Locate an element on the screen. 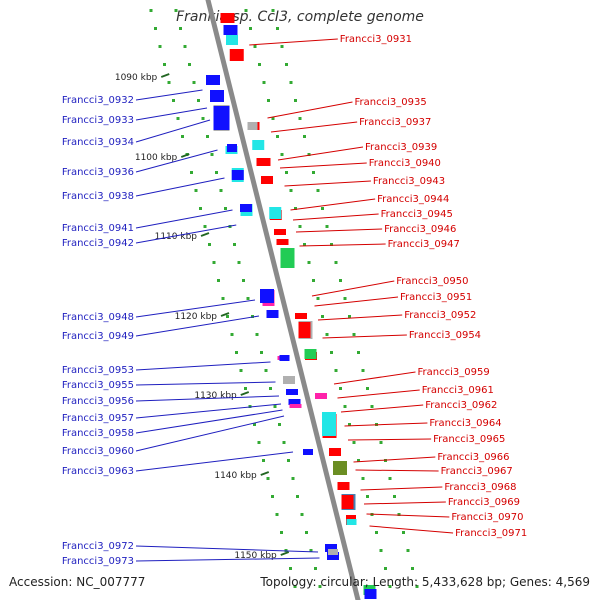  gene-label: Francci3_0969 is located at coordinates (484, 502).